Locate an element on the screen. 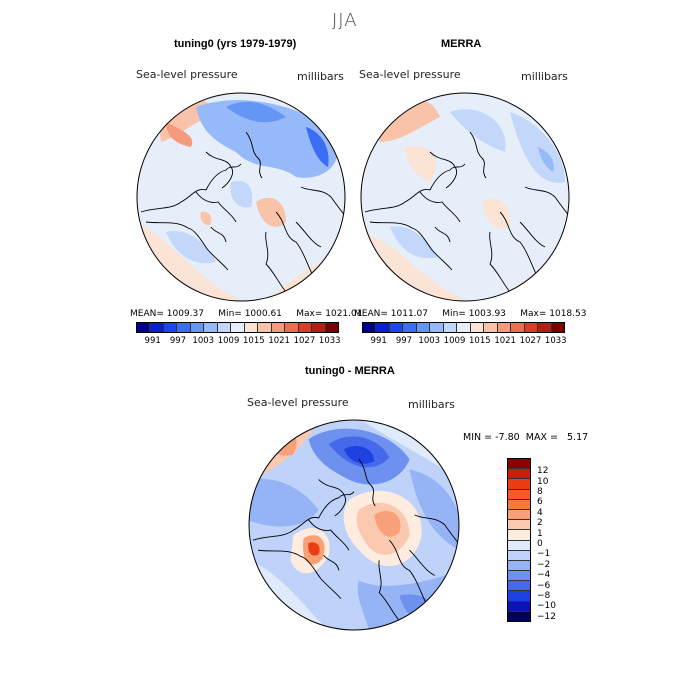 The width and height of the screenshot is (700, 700). panel-model-title: tuning0 (yrs 1979-1979) is located at coordinates (235, 44).